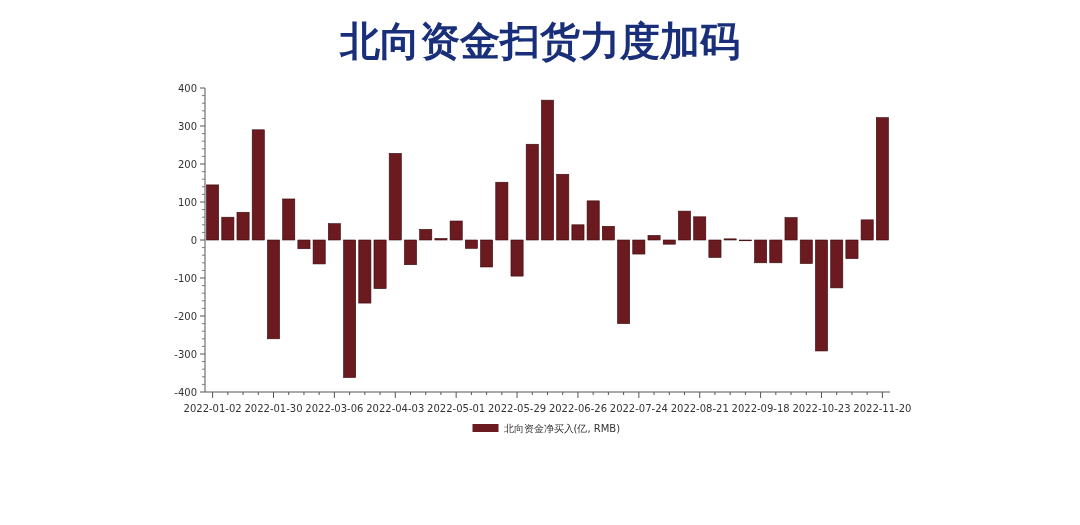  Describe the element at coordinates (187, 88) in the screenshot. I see `y-tick-label: 400` at that location.